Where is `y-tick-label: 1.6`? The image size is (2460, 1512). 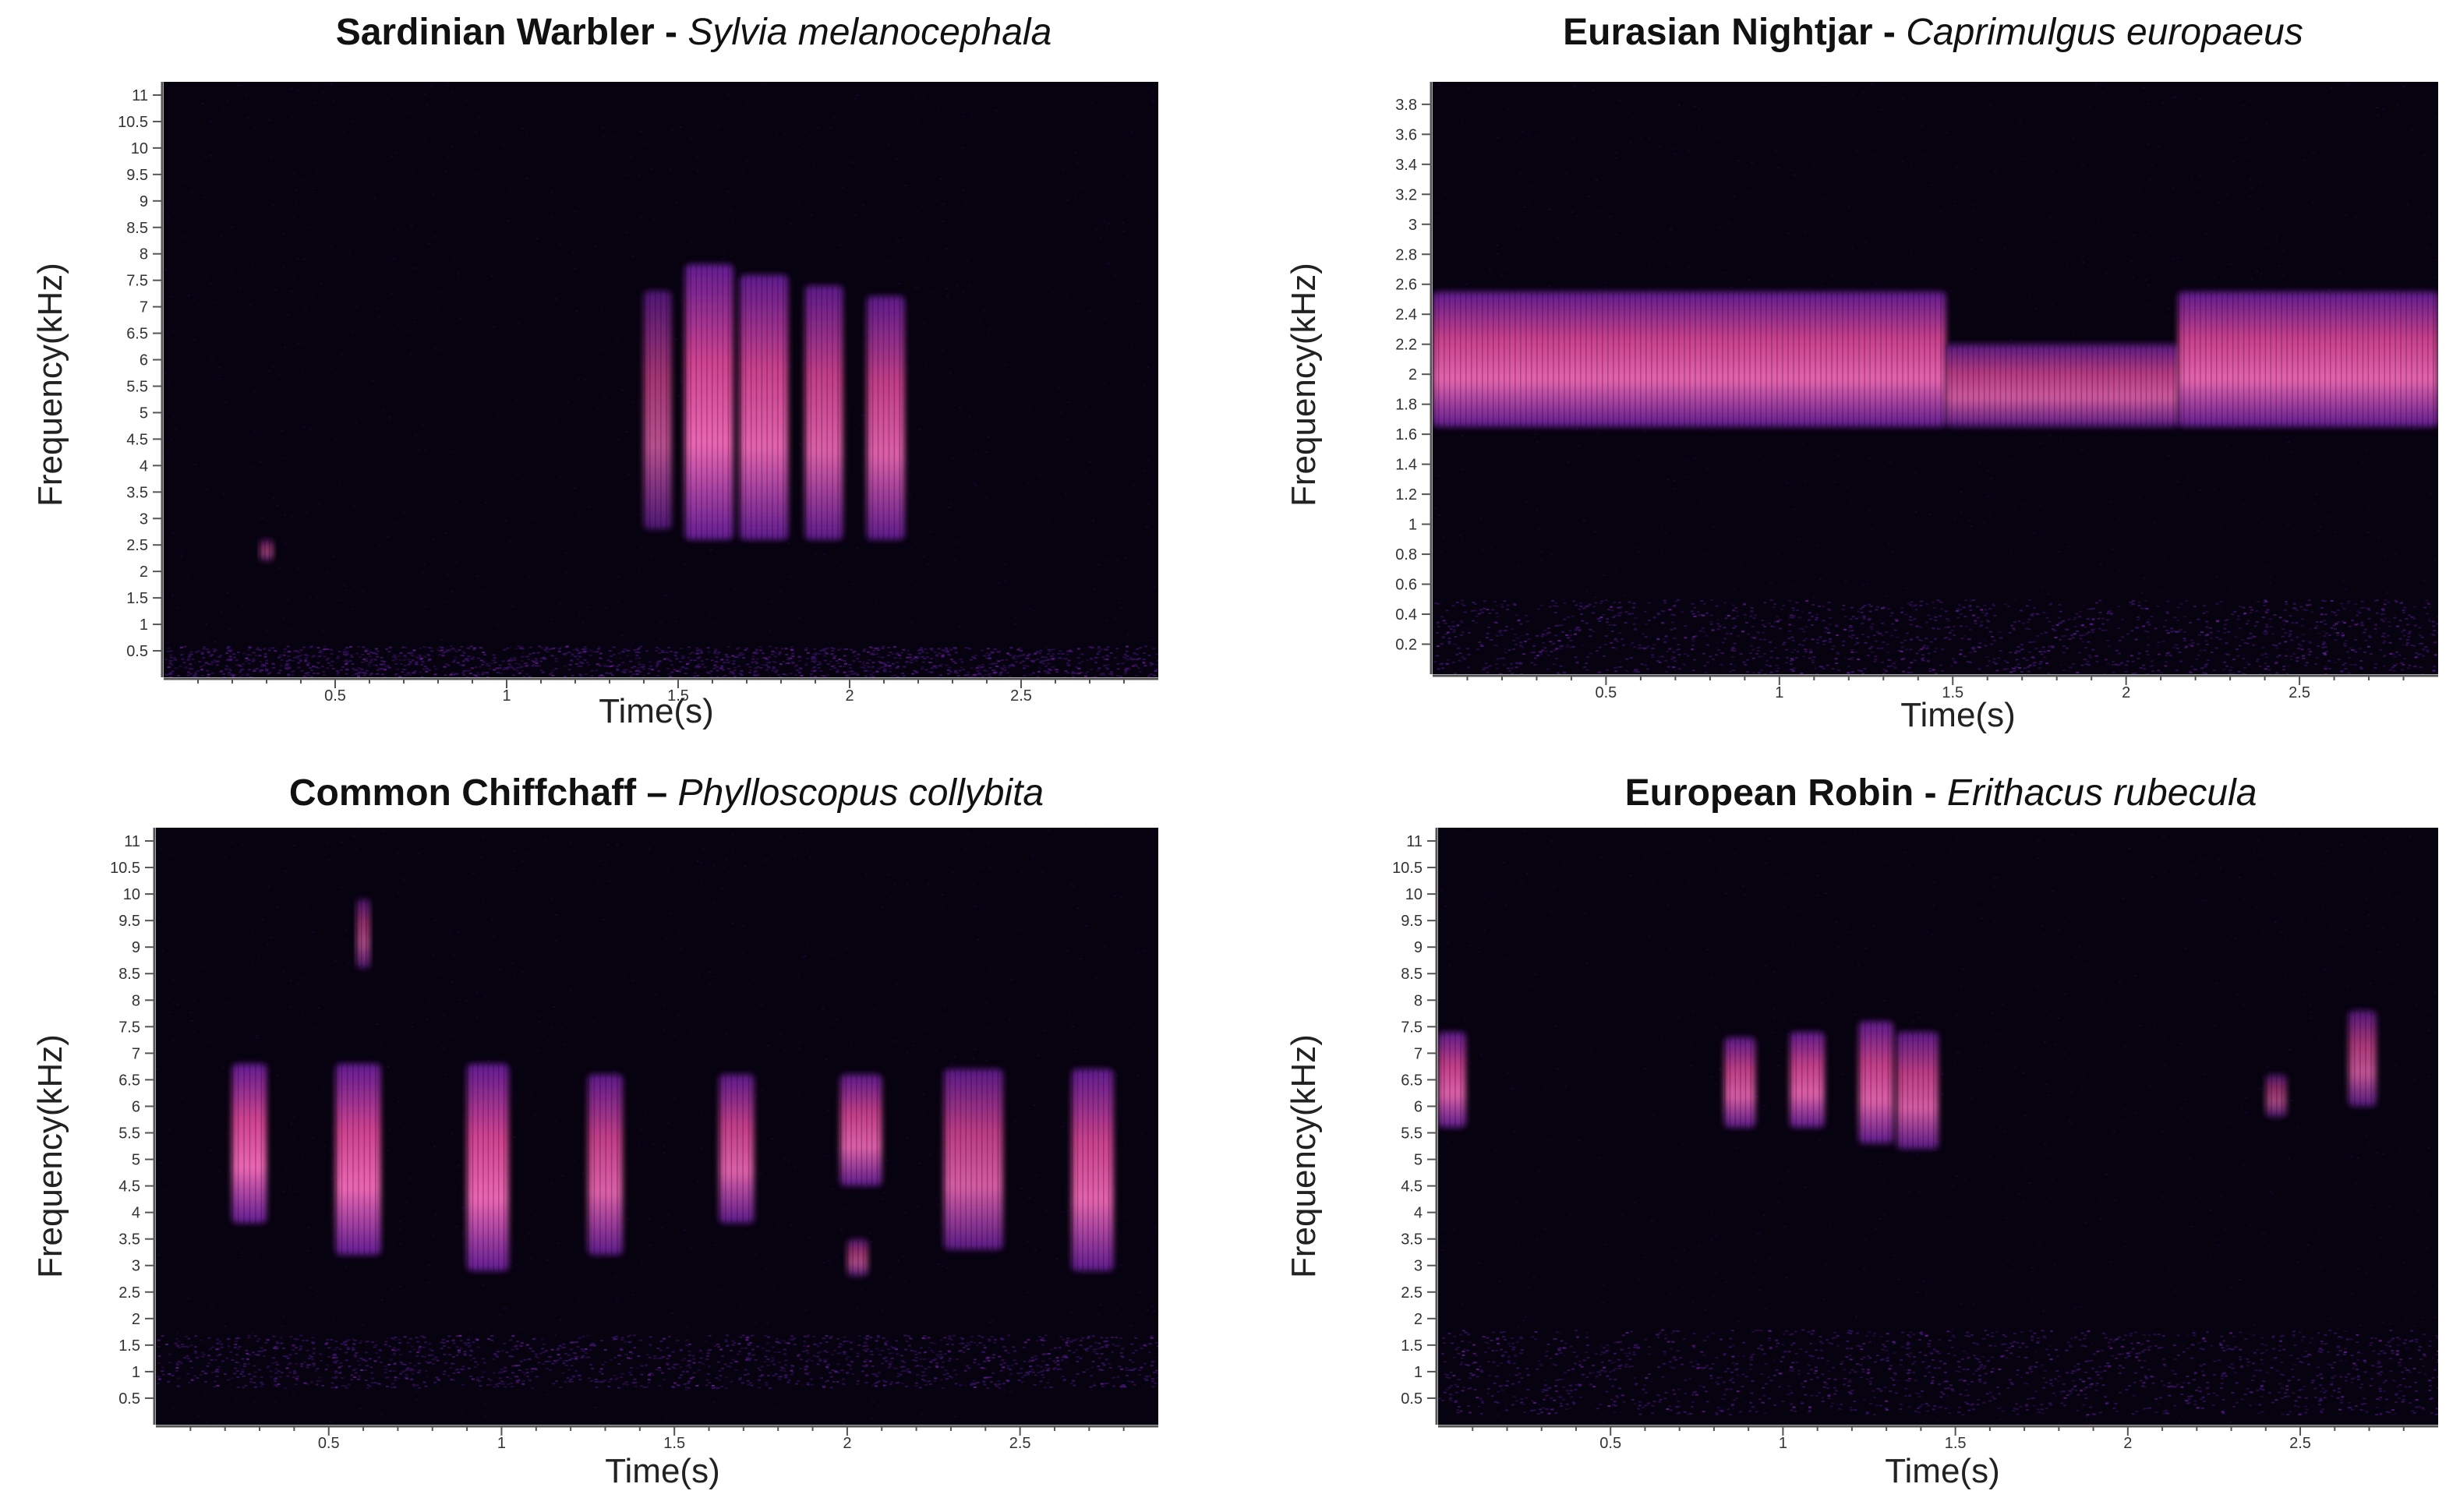 y-tick-label: 1.6 is located at coordinates (1406, 434).